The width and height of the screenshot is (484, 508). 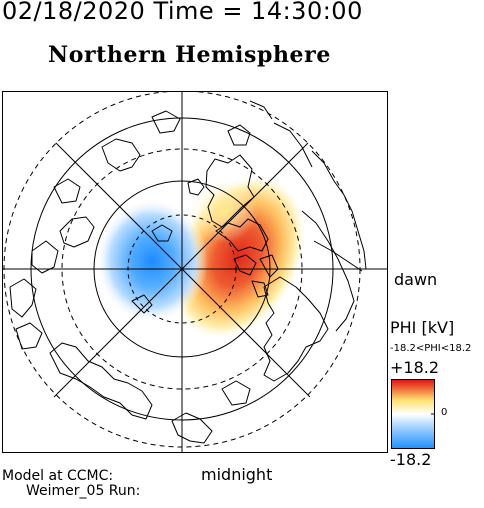 I want to click on colorbar-range: -18.2<PHI<18.2, so click(x=431, y=348).